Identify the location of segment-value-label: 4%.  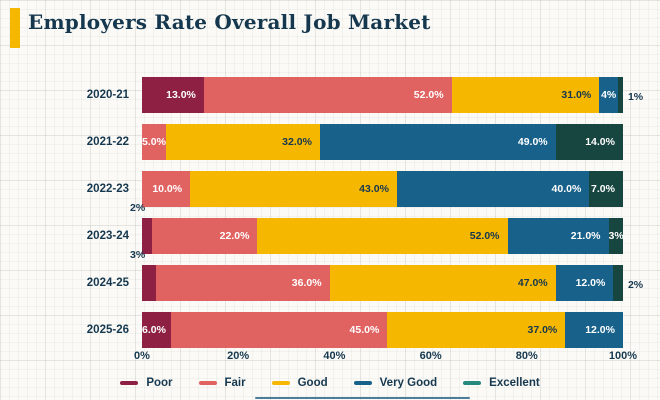
(609, 94).